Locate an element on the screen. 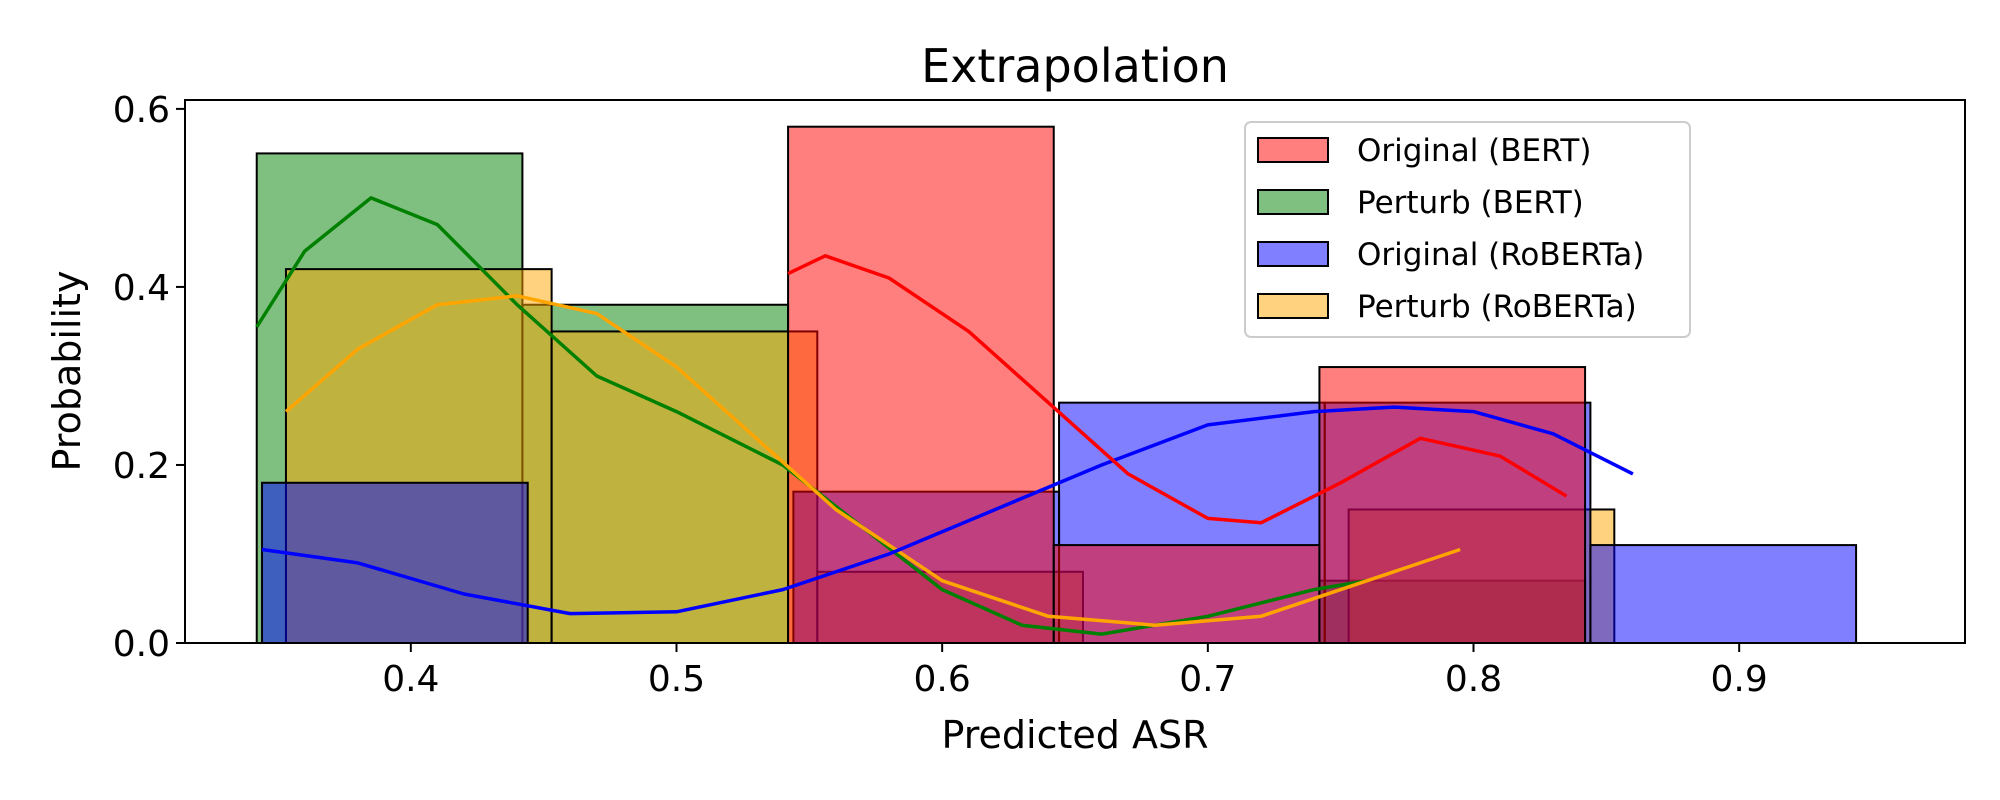 This screenshot has width=2000, height=800. x-tick-label: 0.9 is located at coordinates (1739, 679).